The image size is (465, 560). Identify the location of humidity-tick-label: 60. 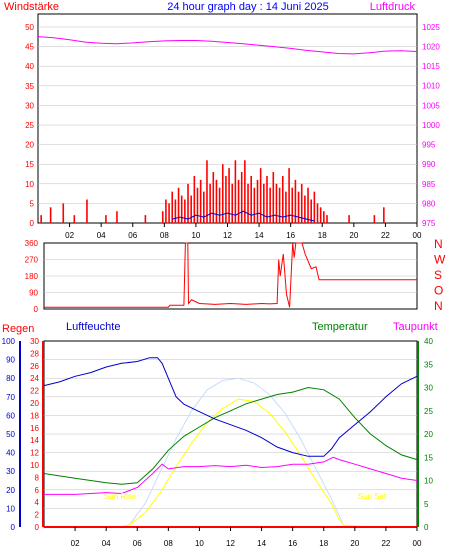
(10, 415).